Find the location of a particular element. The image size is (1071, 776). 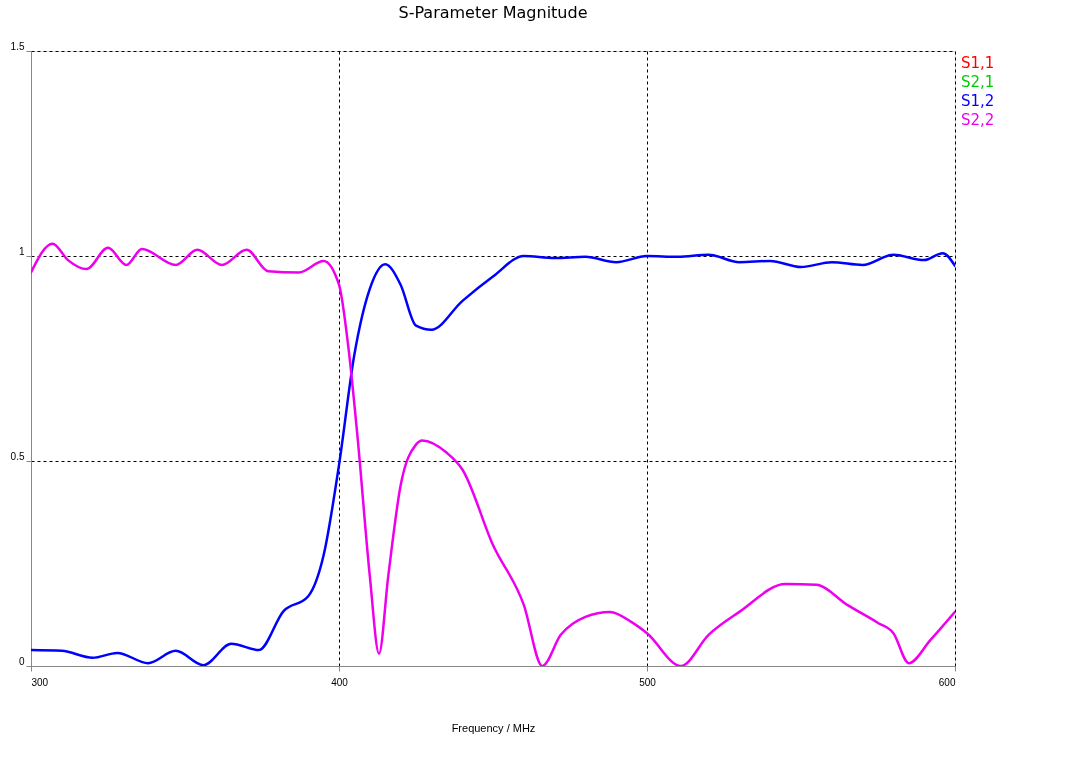

y-tick-label: 0.5 is located at coordinates (17, 456).